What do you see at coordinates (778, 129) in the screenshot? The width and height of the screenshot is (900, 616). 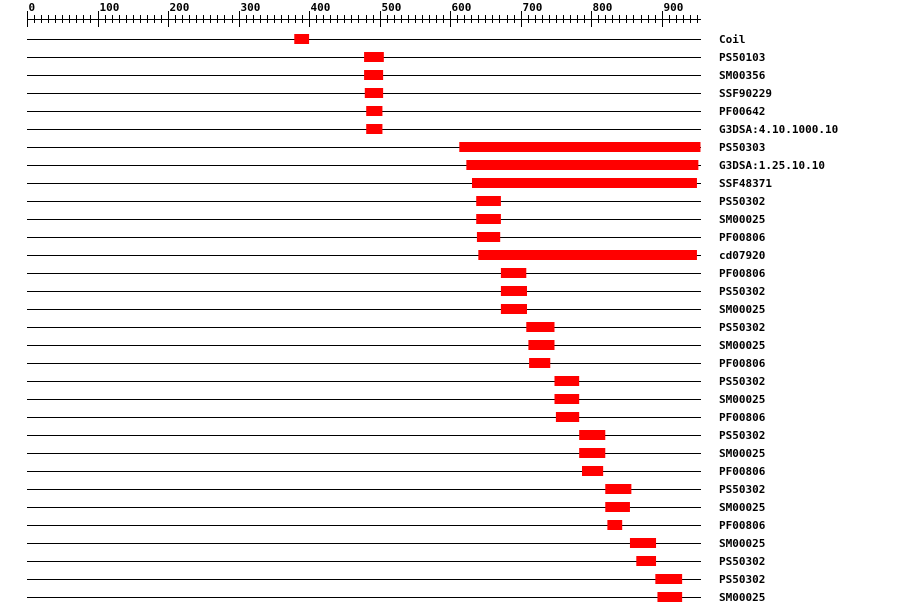 I see `row-label: G3DSA:4.10.1000.10` at bounding box center [778, 129].